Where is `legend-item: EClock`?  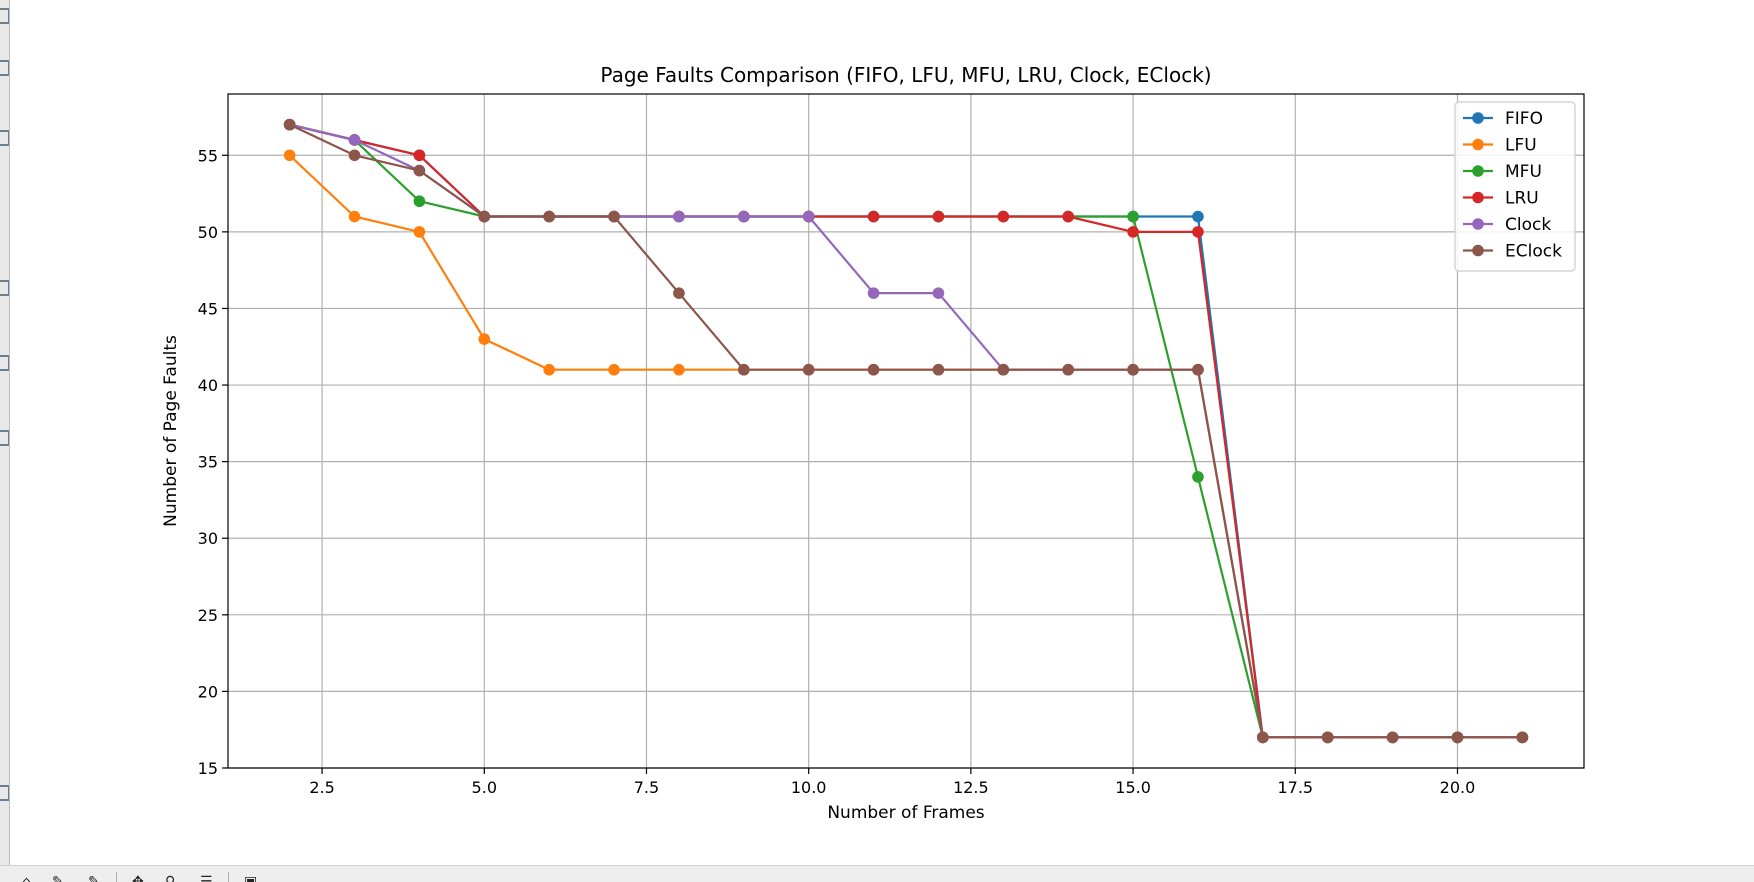 legend-item: EClock is located at coordinates (1512, 252).